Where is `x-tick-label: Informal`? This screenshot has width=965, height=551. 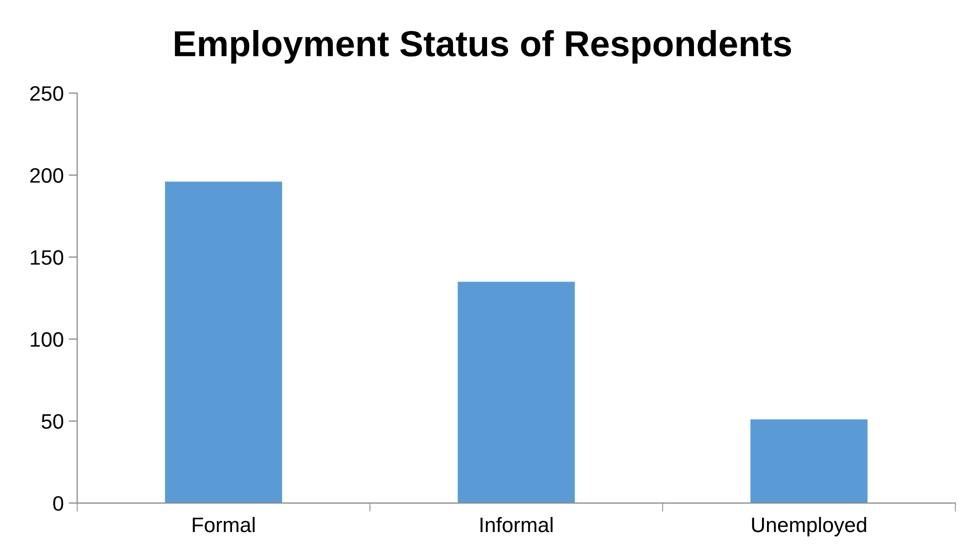
x-tick-label: Informal is located at coordinates (516, 524).